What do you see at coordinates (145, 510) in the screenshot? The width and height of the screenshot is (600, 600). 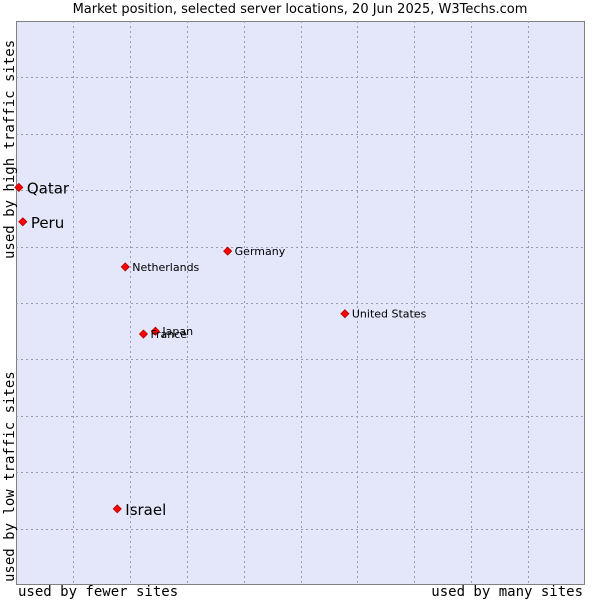 I see `point-label: Israel` at bounding box center [145, 510].